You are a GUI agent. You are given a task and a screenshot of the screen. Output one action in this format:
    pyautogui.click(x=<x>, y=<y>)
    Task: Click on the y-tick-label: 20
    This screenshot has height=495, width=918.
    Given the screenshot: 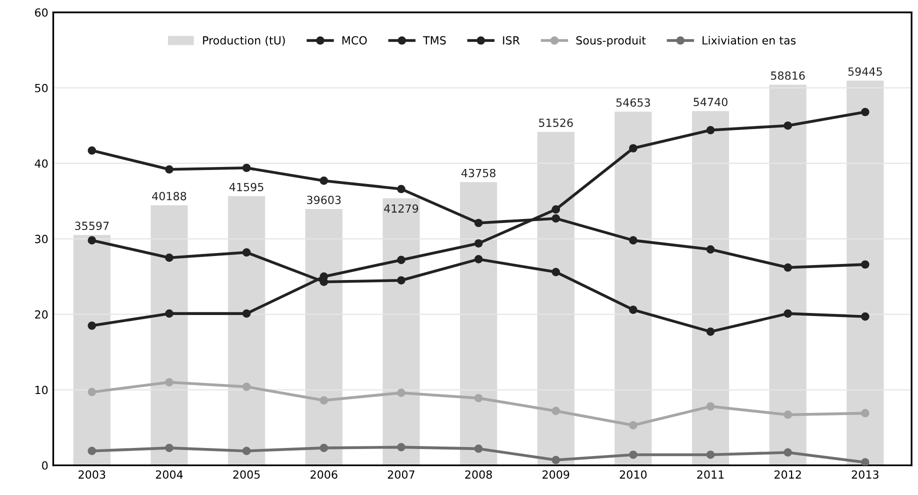 What is the action you would take?
    pyautogui.click(x=41, y=314)
    